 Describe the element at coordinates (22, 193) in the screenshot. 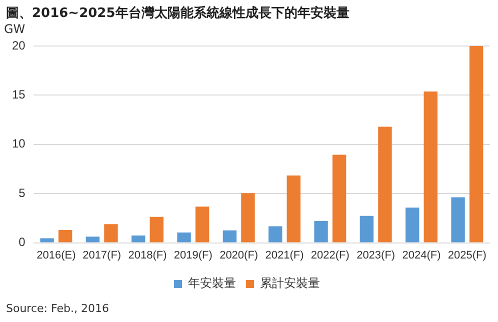

I see `y-tick-label: 5` at that location.